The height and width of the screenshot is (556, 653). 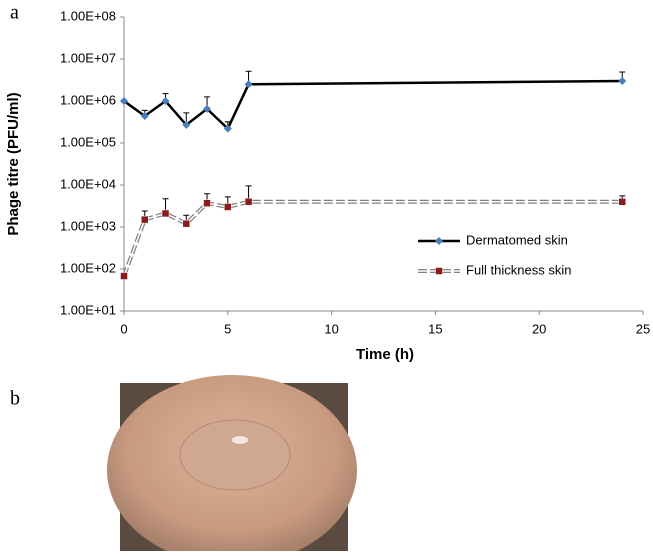 What do you see at coordinates (88, 225) in the screenshot?
I see `y-tick-label: 1.00E+03` at bounding box center [88, 225].